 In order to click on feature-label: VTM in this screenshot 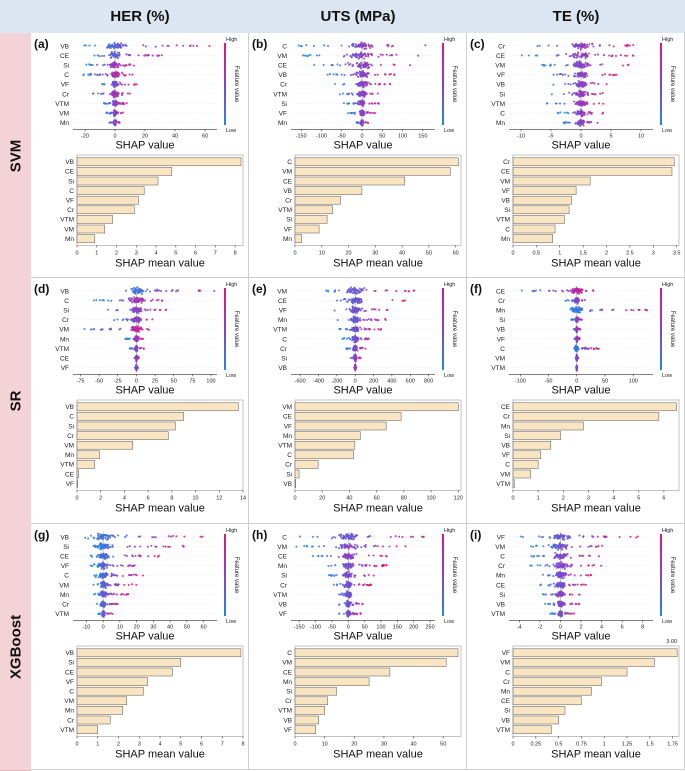, I will do `click(498, 368)`.